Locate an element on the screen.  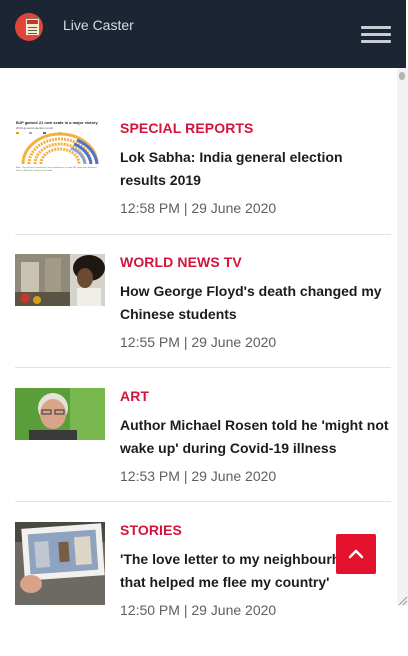
article-timestamp: 12:55 PM | 29 June 2020 is located at coordinates (198, 342).